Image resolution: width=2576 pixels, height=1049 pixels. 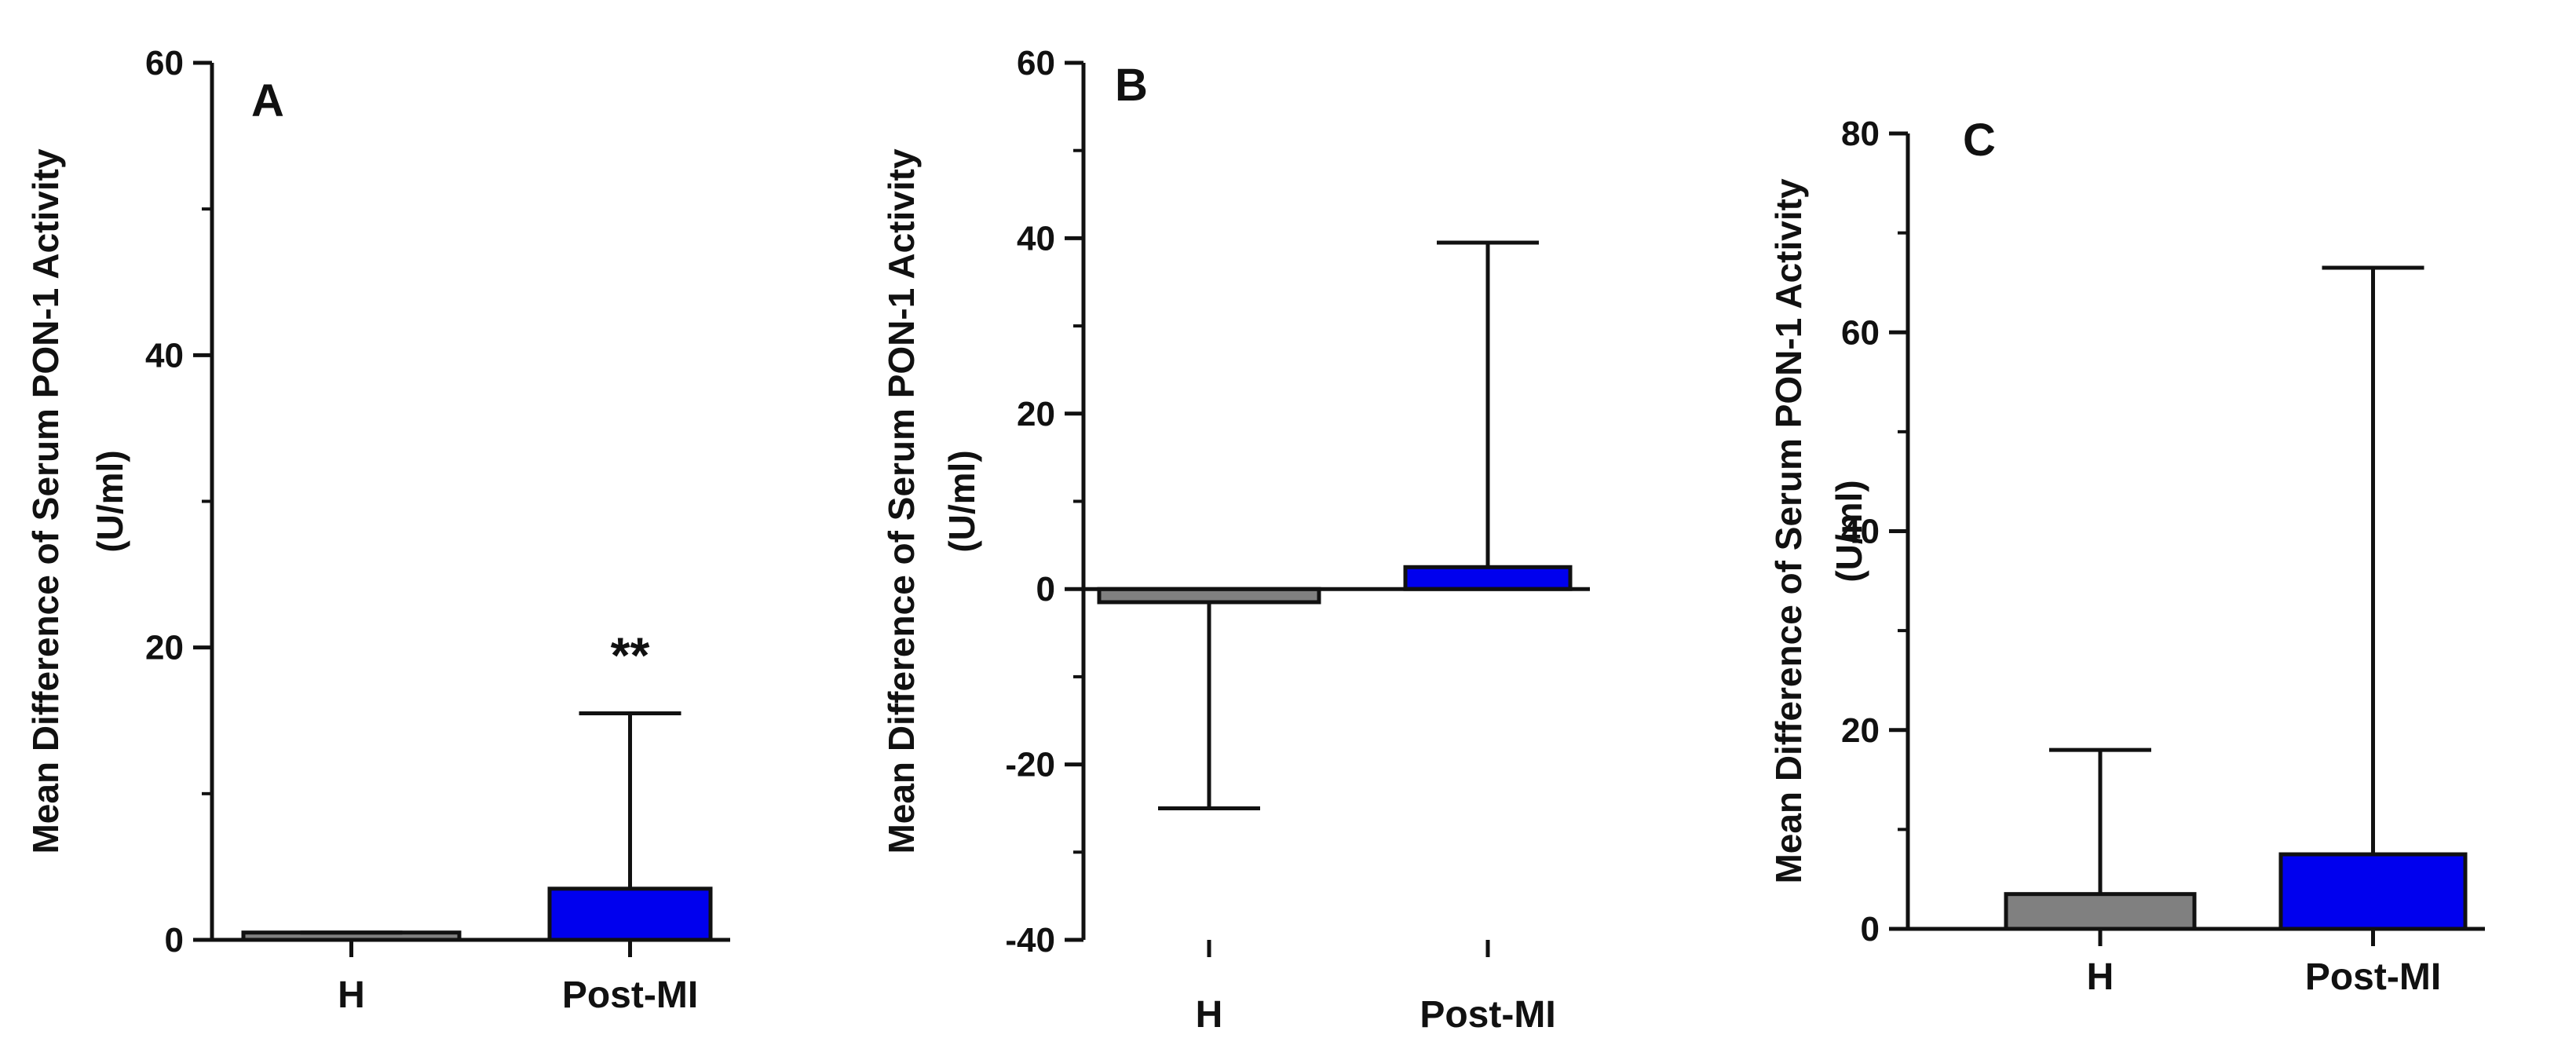 What do you see at coordinates (630, 655) in the screenshot?
I see `significance-annotation: **` at bounding box center [630, 655].